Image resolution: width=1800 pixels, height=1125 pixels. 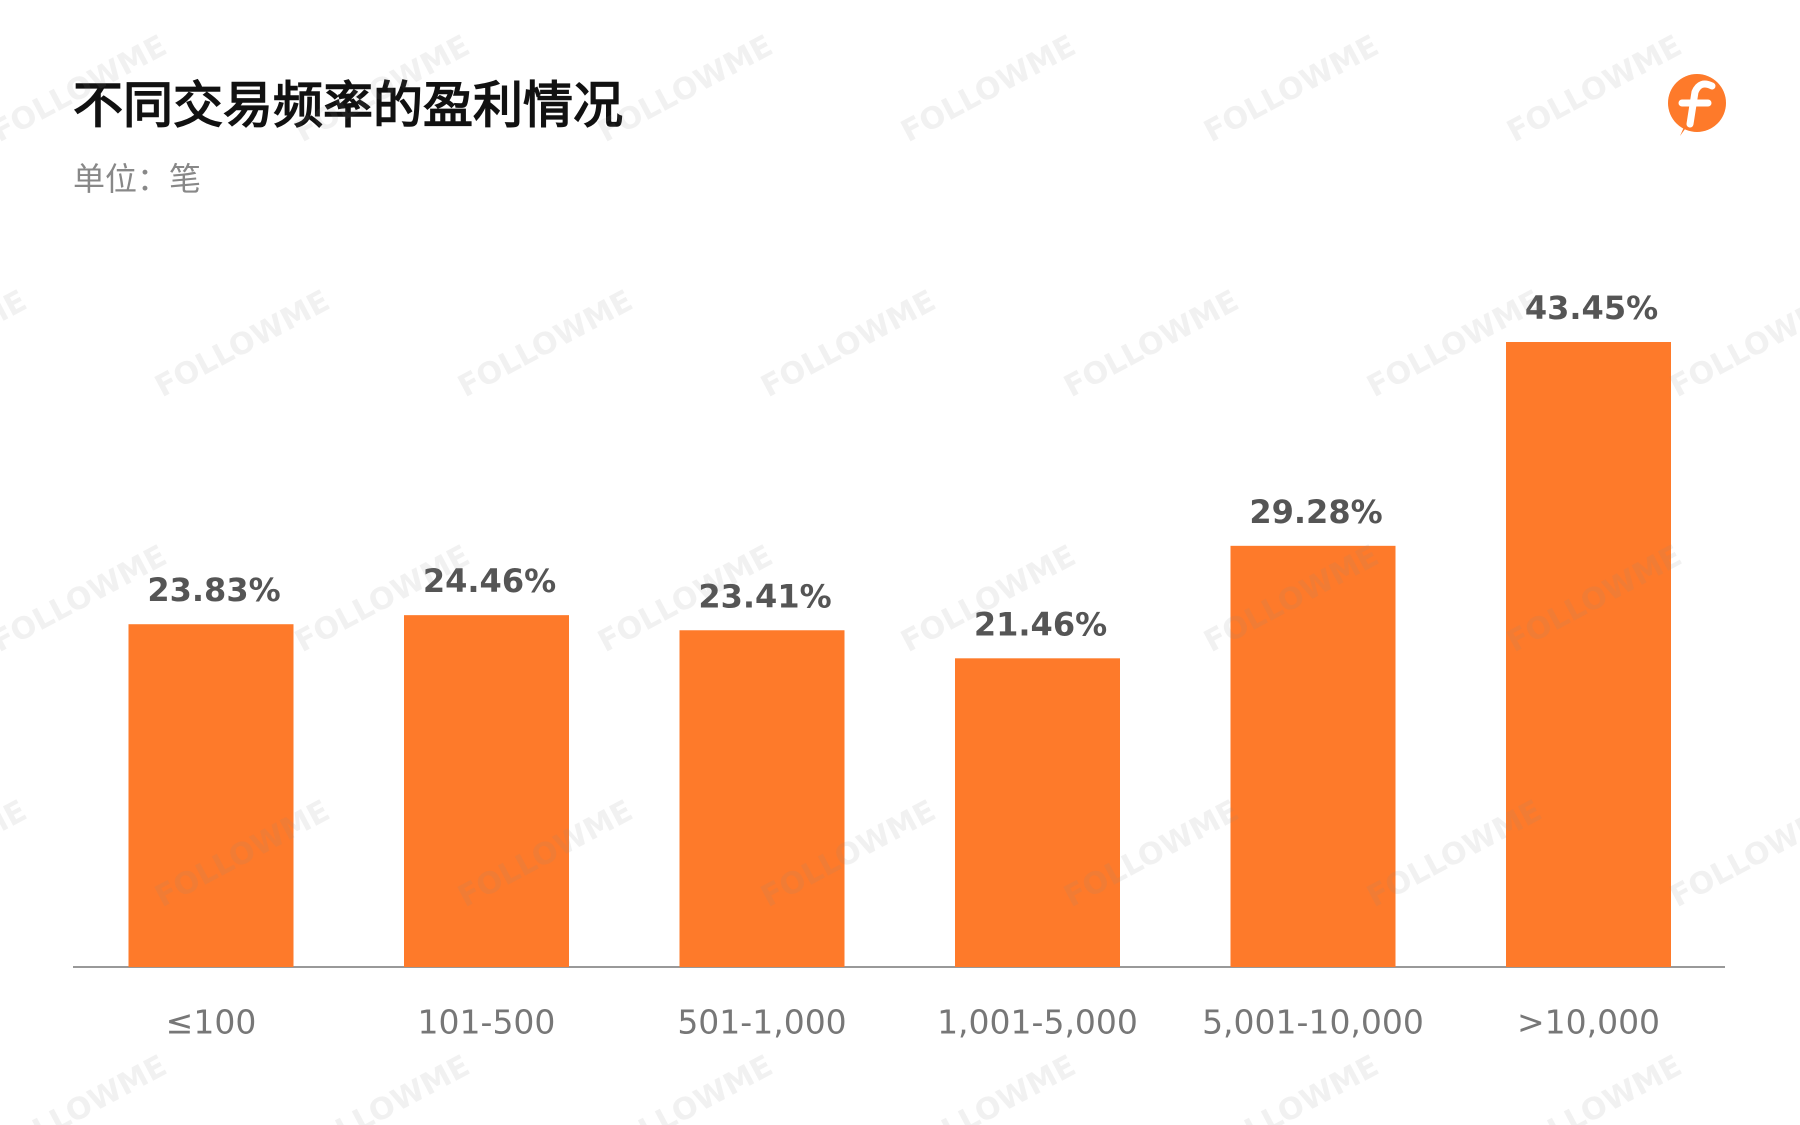 What do you see at coordinates (764, 596) in the screenshot?
I see `value-label: 23.41%` at bounding box center [764, 596].